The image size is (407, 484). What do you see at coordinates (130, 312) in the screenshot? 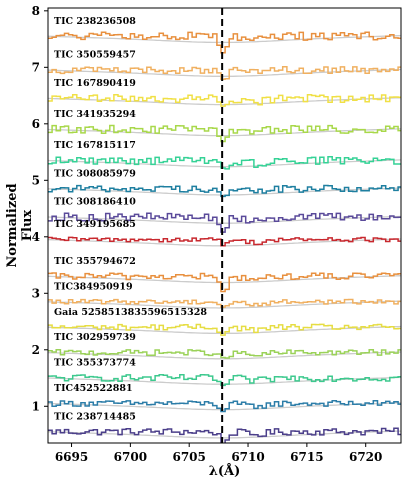
I see `spectrum-label: Gaia 5258513835596515328` at bounding box center [130, 312].